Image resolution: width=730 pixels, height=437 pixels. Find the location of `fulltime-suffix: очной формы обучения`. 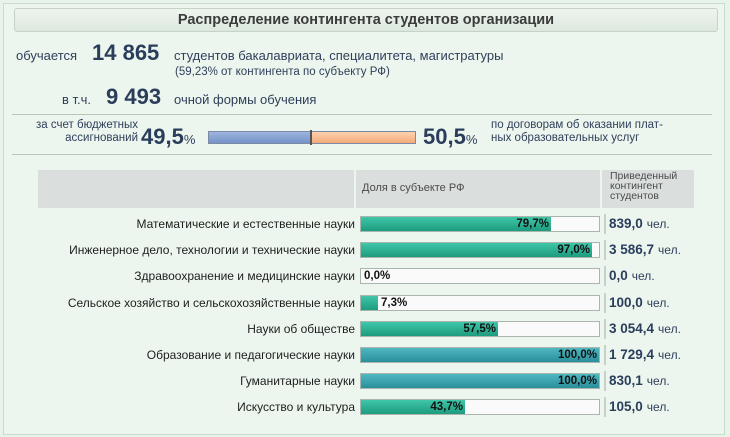

fulltime-suffix: очной формы обучения is located at coordinates (245, 99).